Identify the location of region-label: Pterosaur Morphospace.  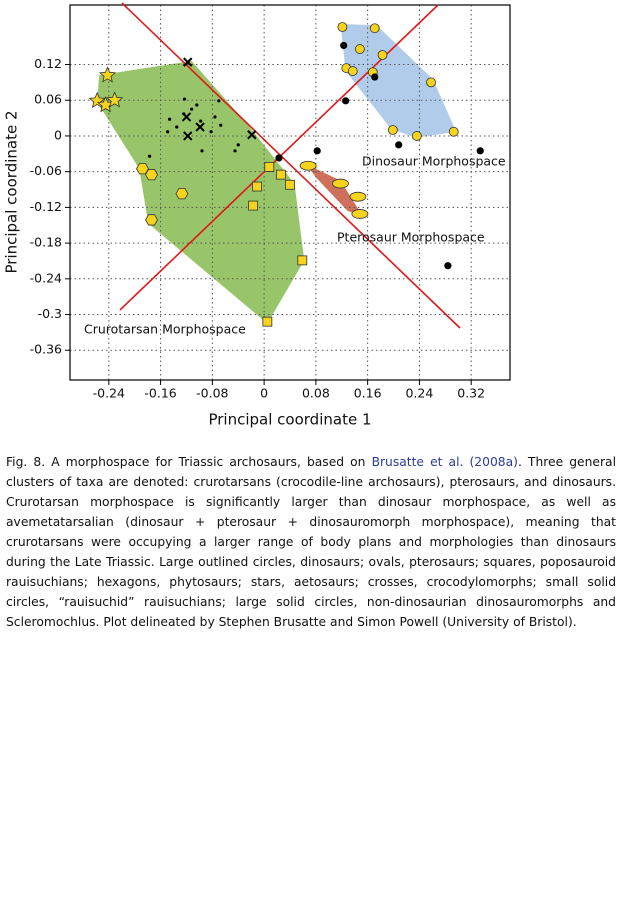
(411, 237).